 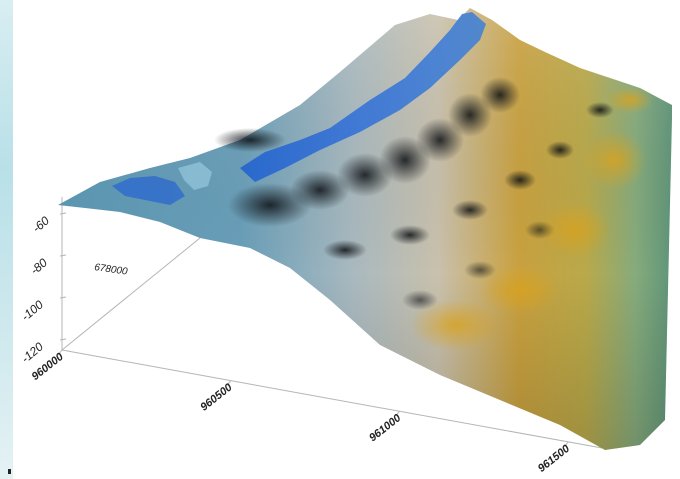 What do you see at coordinates (216, 397) in the screenshot?
I see `x-tick-label: 960500` at bounding box center [216, 397].